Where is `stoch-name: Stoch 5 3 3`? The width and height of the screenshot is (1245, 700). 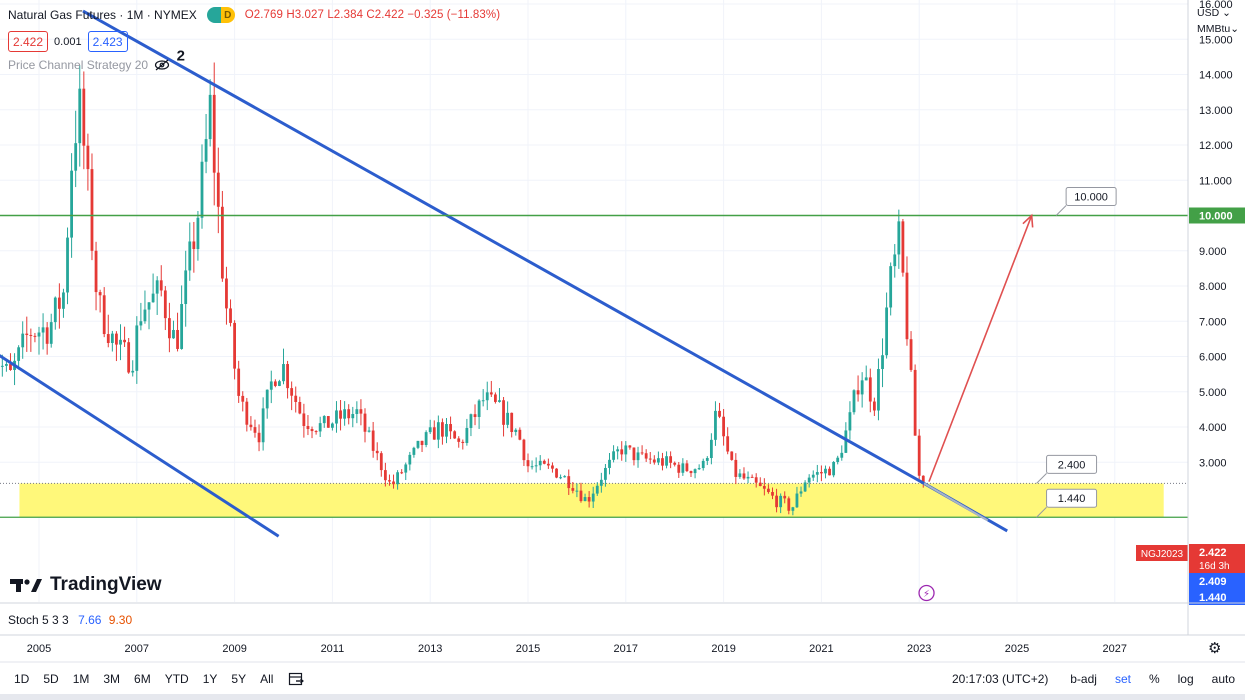 stoch-name: Stoch 5 3 3 is located at coordinates (38, 620).